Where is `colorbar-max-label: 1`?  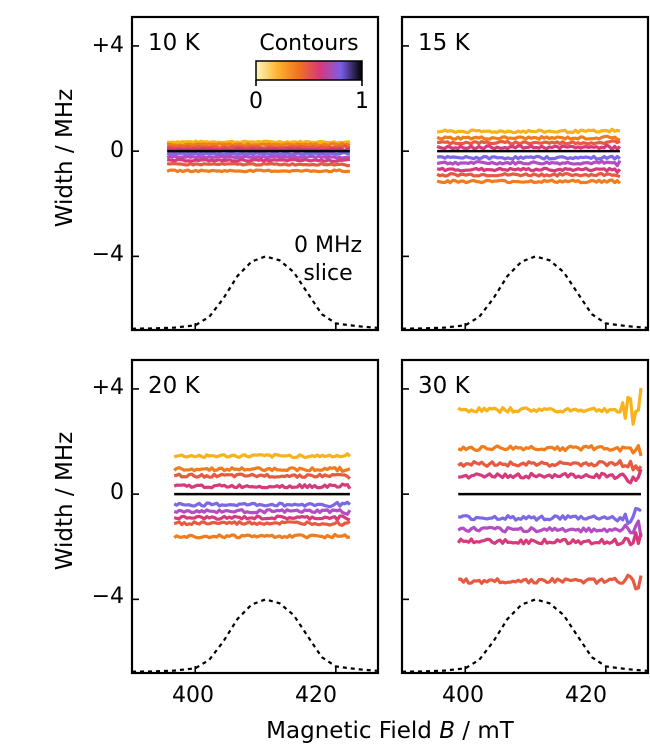 colorbar-max-label: 1 is located at coordinates (362, 101).